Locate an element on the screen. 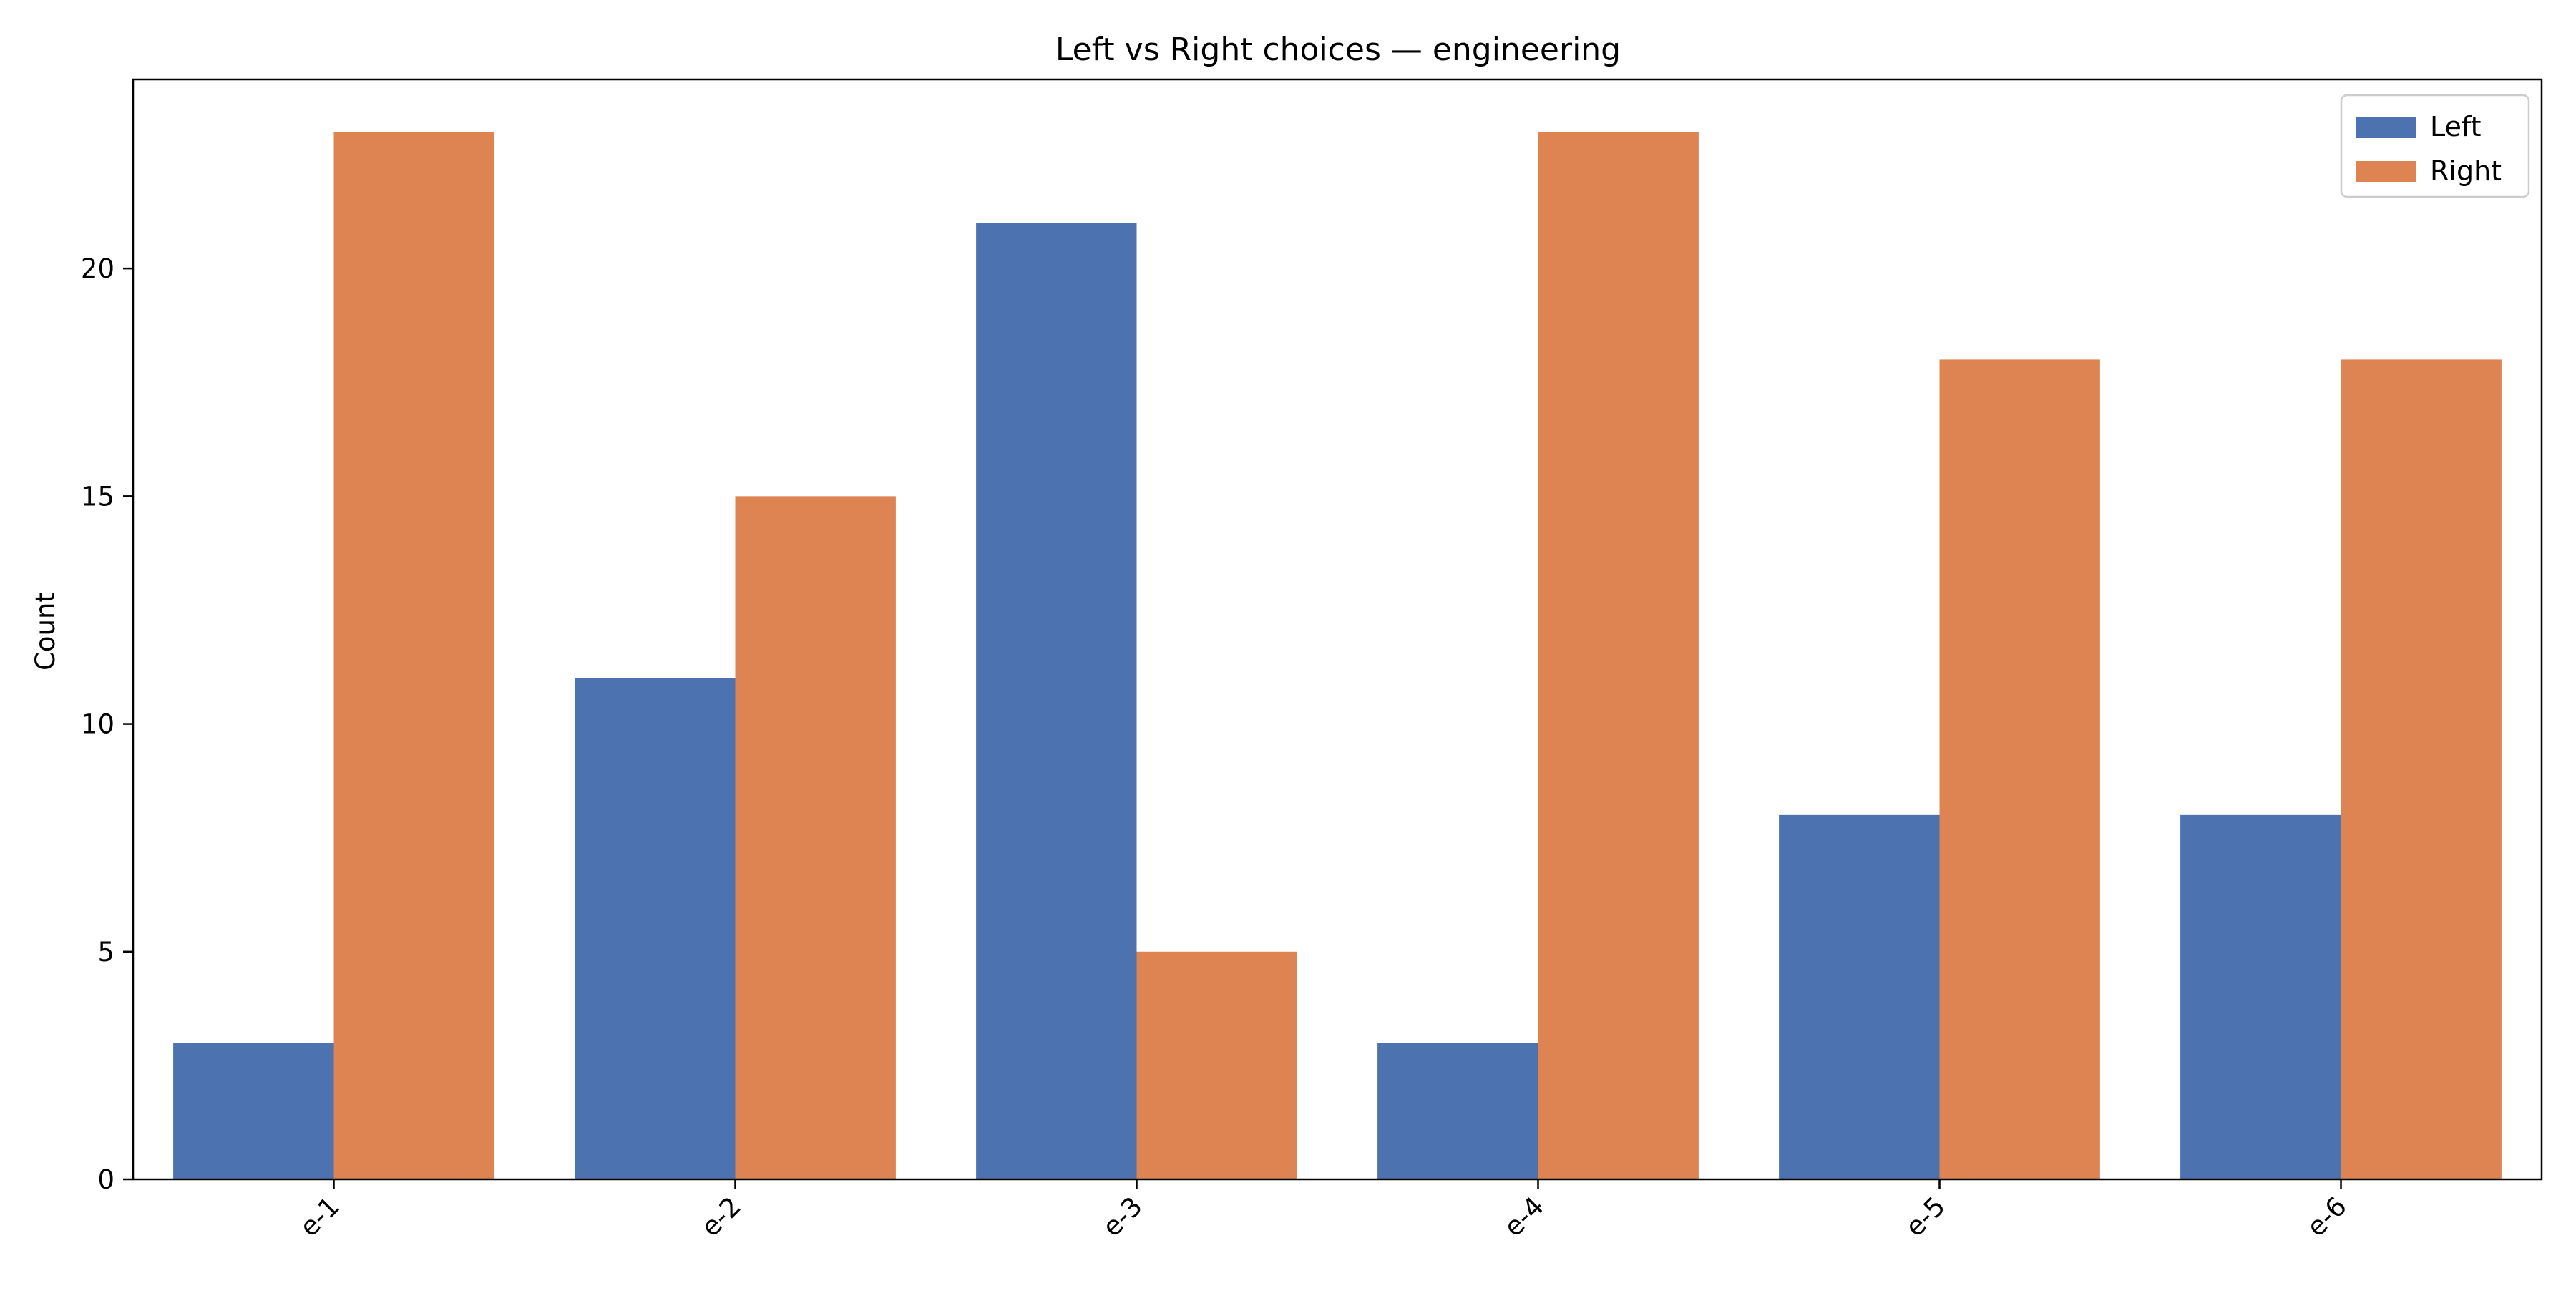 This screenshot has width=2576, height=1291. y-tick-label: 5 is located at coordinates (105, 952).